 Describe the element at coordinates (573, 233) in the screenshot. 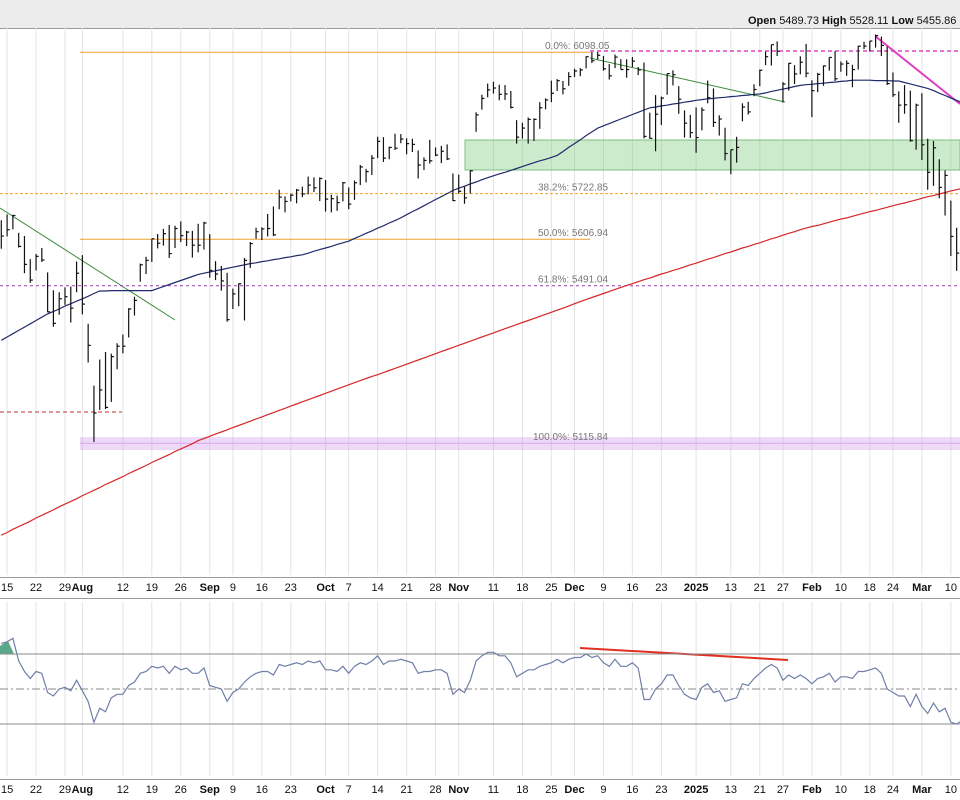

I see `fib-label: 50.0%: 5606.94` at that location.